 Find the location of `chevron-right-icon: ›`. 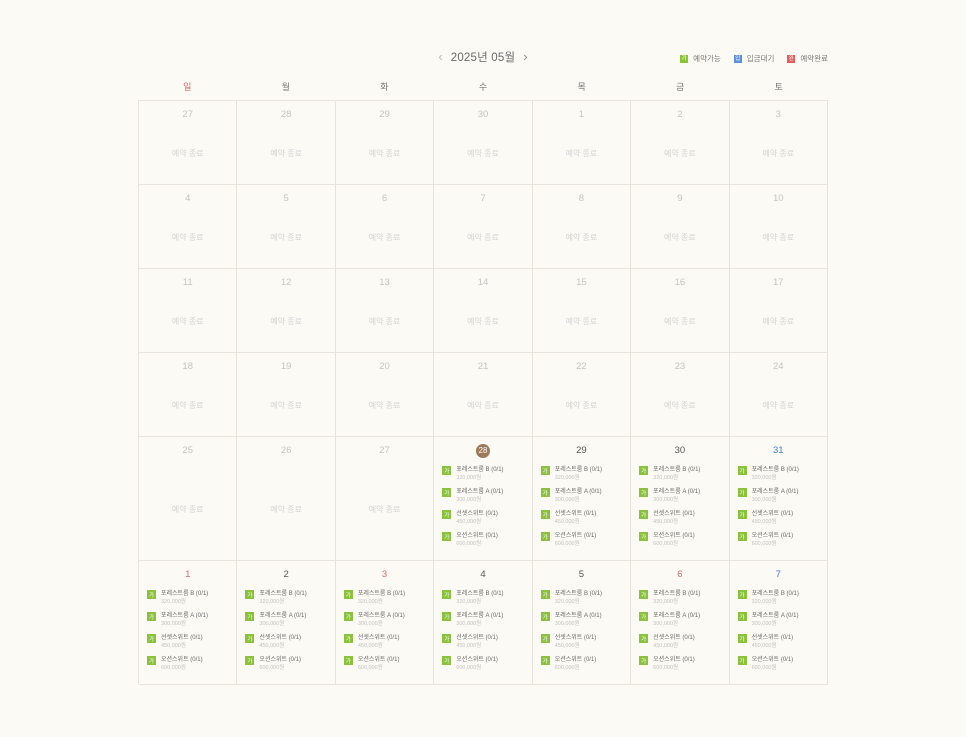

chevron-right-icon: › is located at coordinates (525, 56).